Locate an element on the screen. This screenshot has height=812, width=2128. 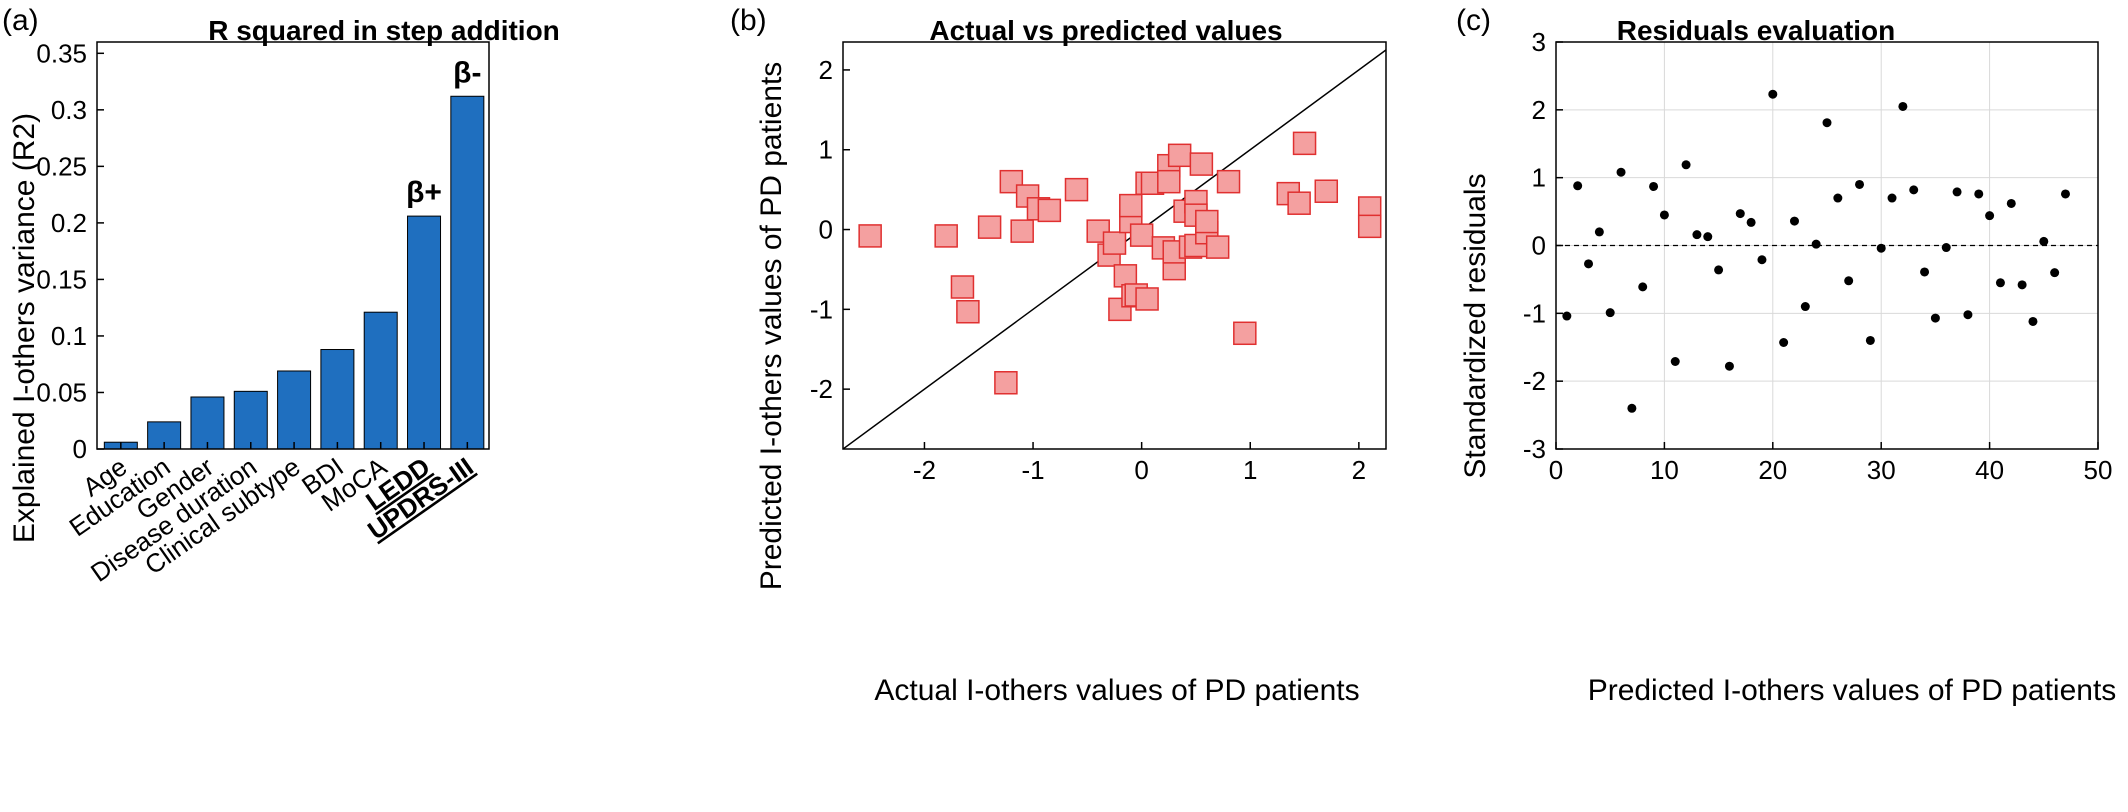
x-axis-label: Actual I-others values of PD patients is located at coordinates (1116, 690).